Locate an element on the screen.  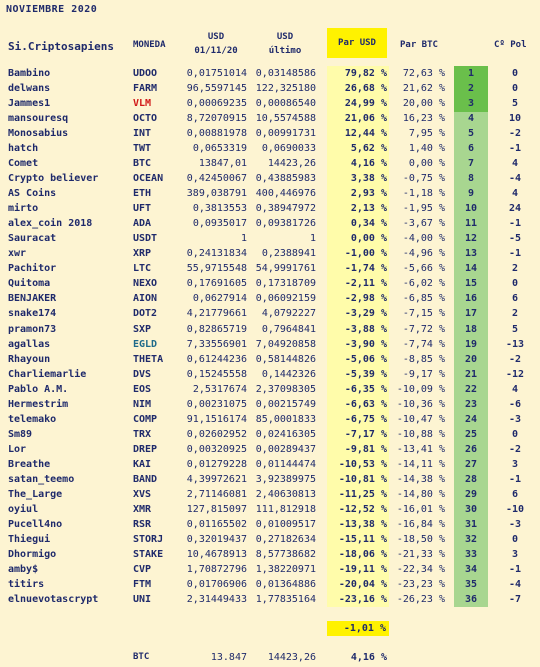
rank-column-bg is located at coordinates (471, 336).